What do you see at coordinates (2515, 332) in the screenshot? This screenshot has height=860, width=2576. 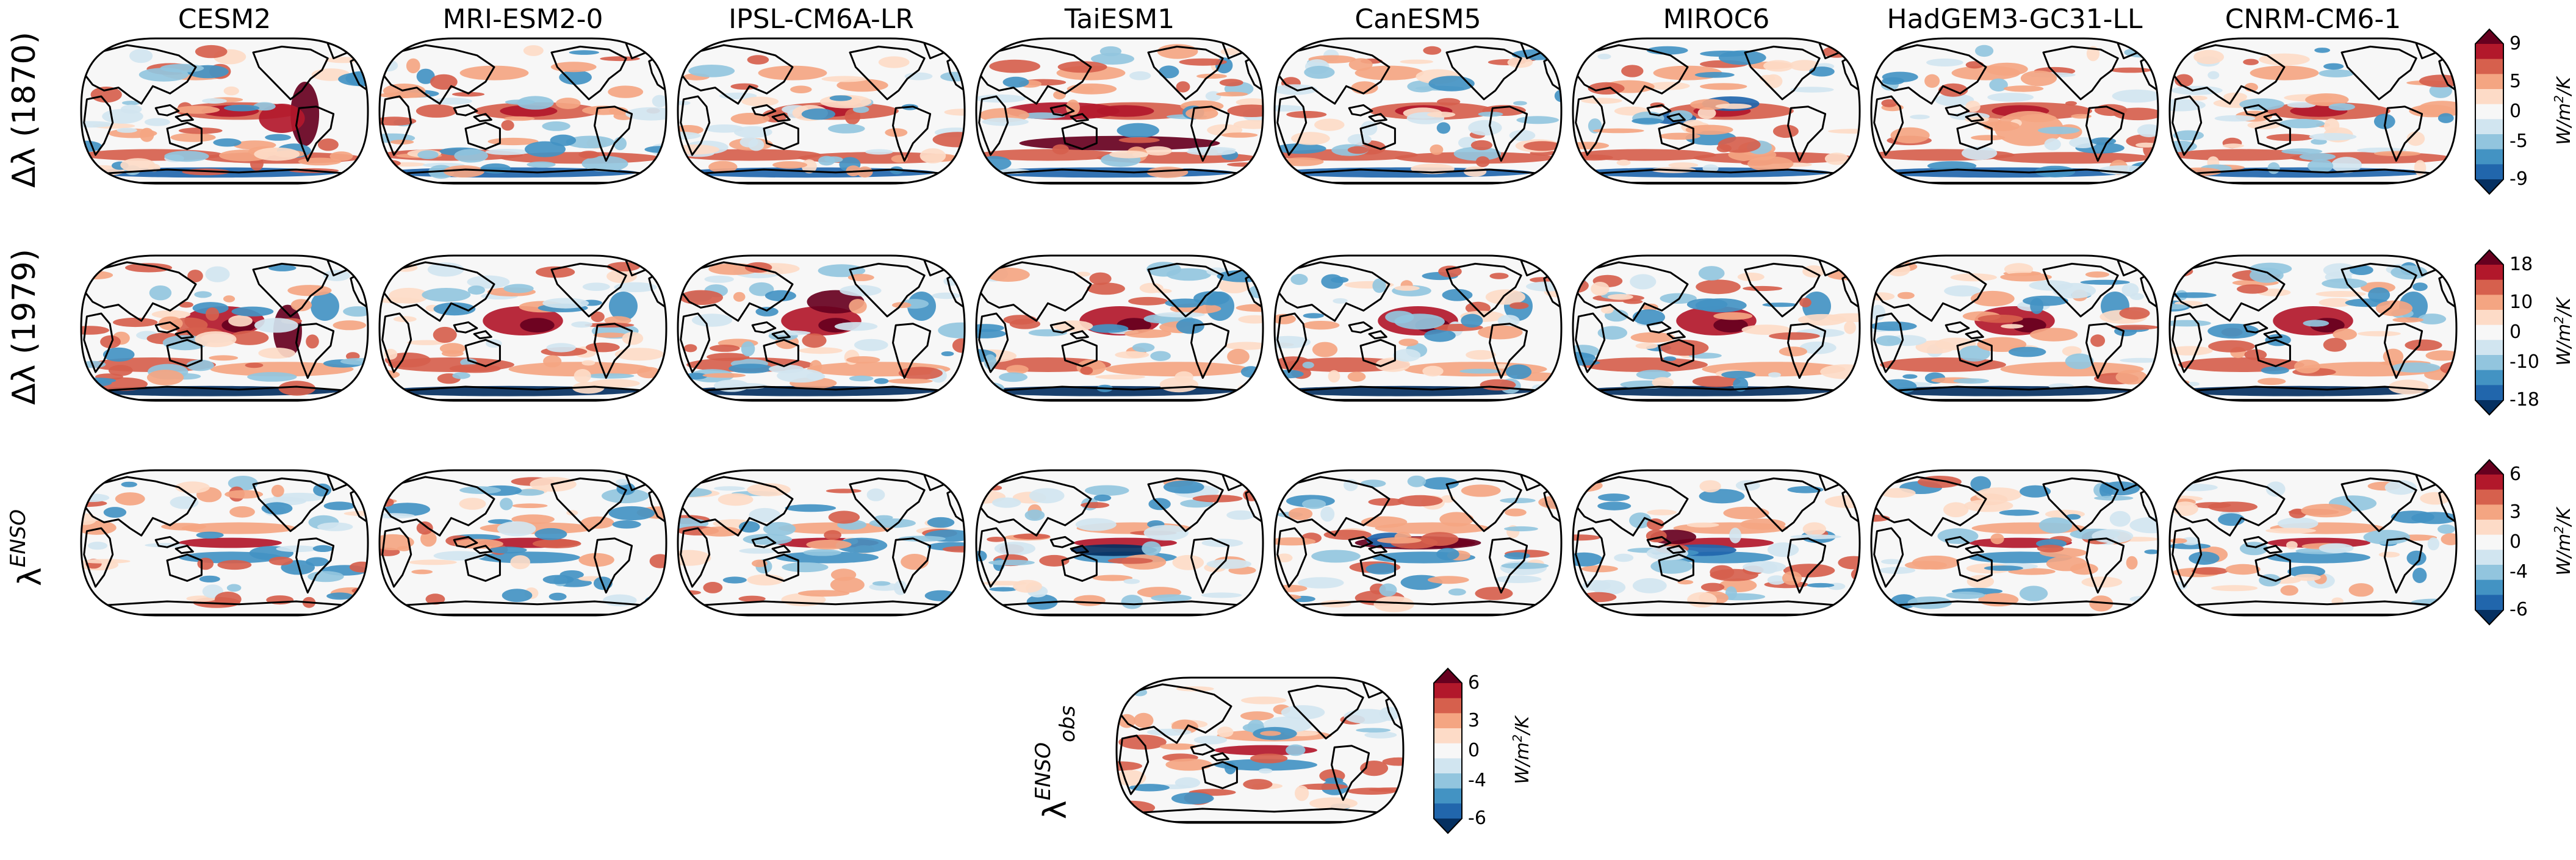 I see `colorbar-tick-label: 0` at bounding box center [2515, 332].